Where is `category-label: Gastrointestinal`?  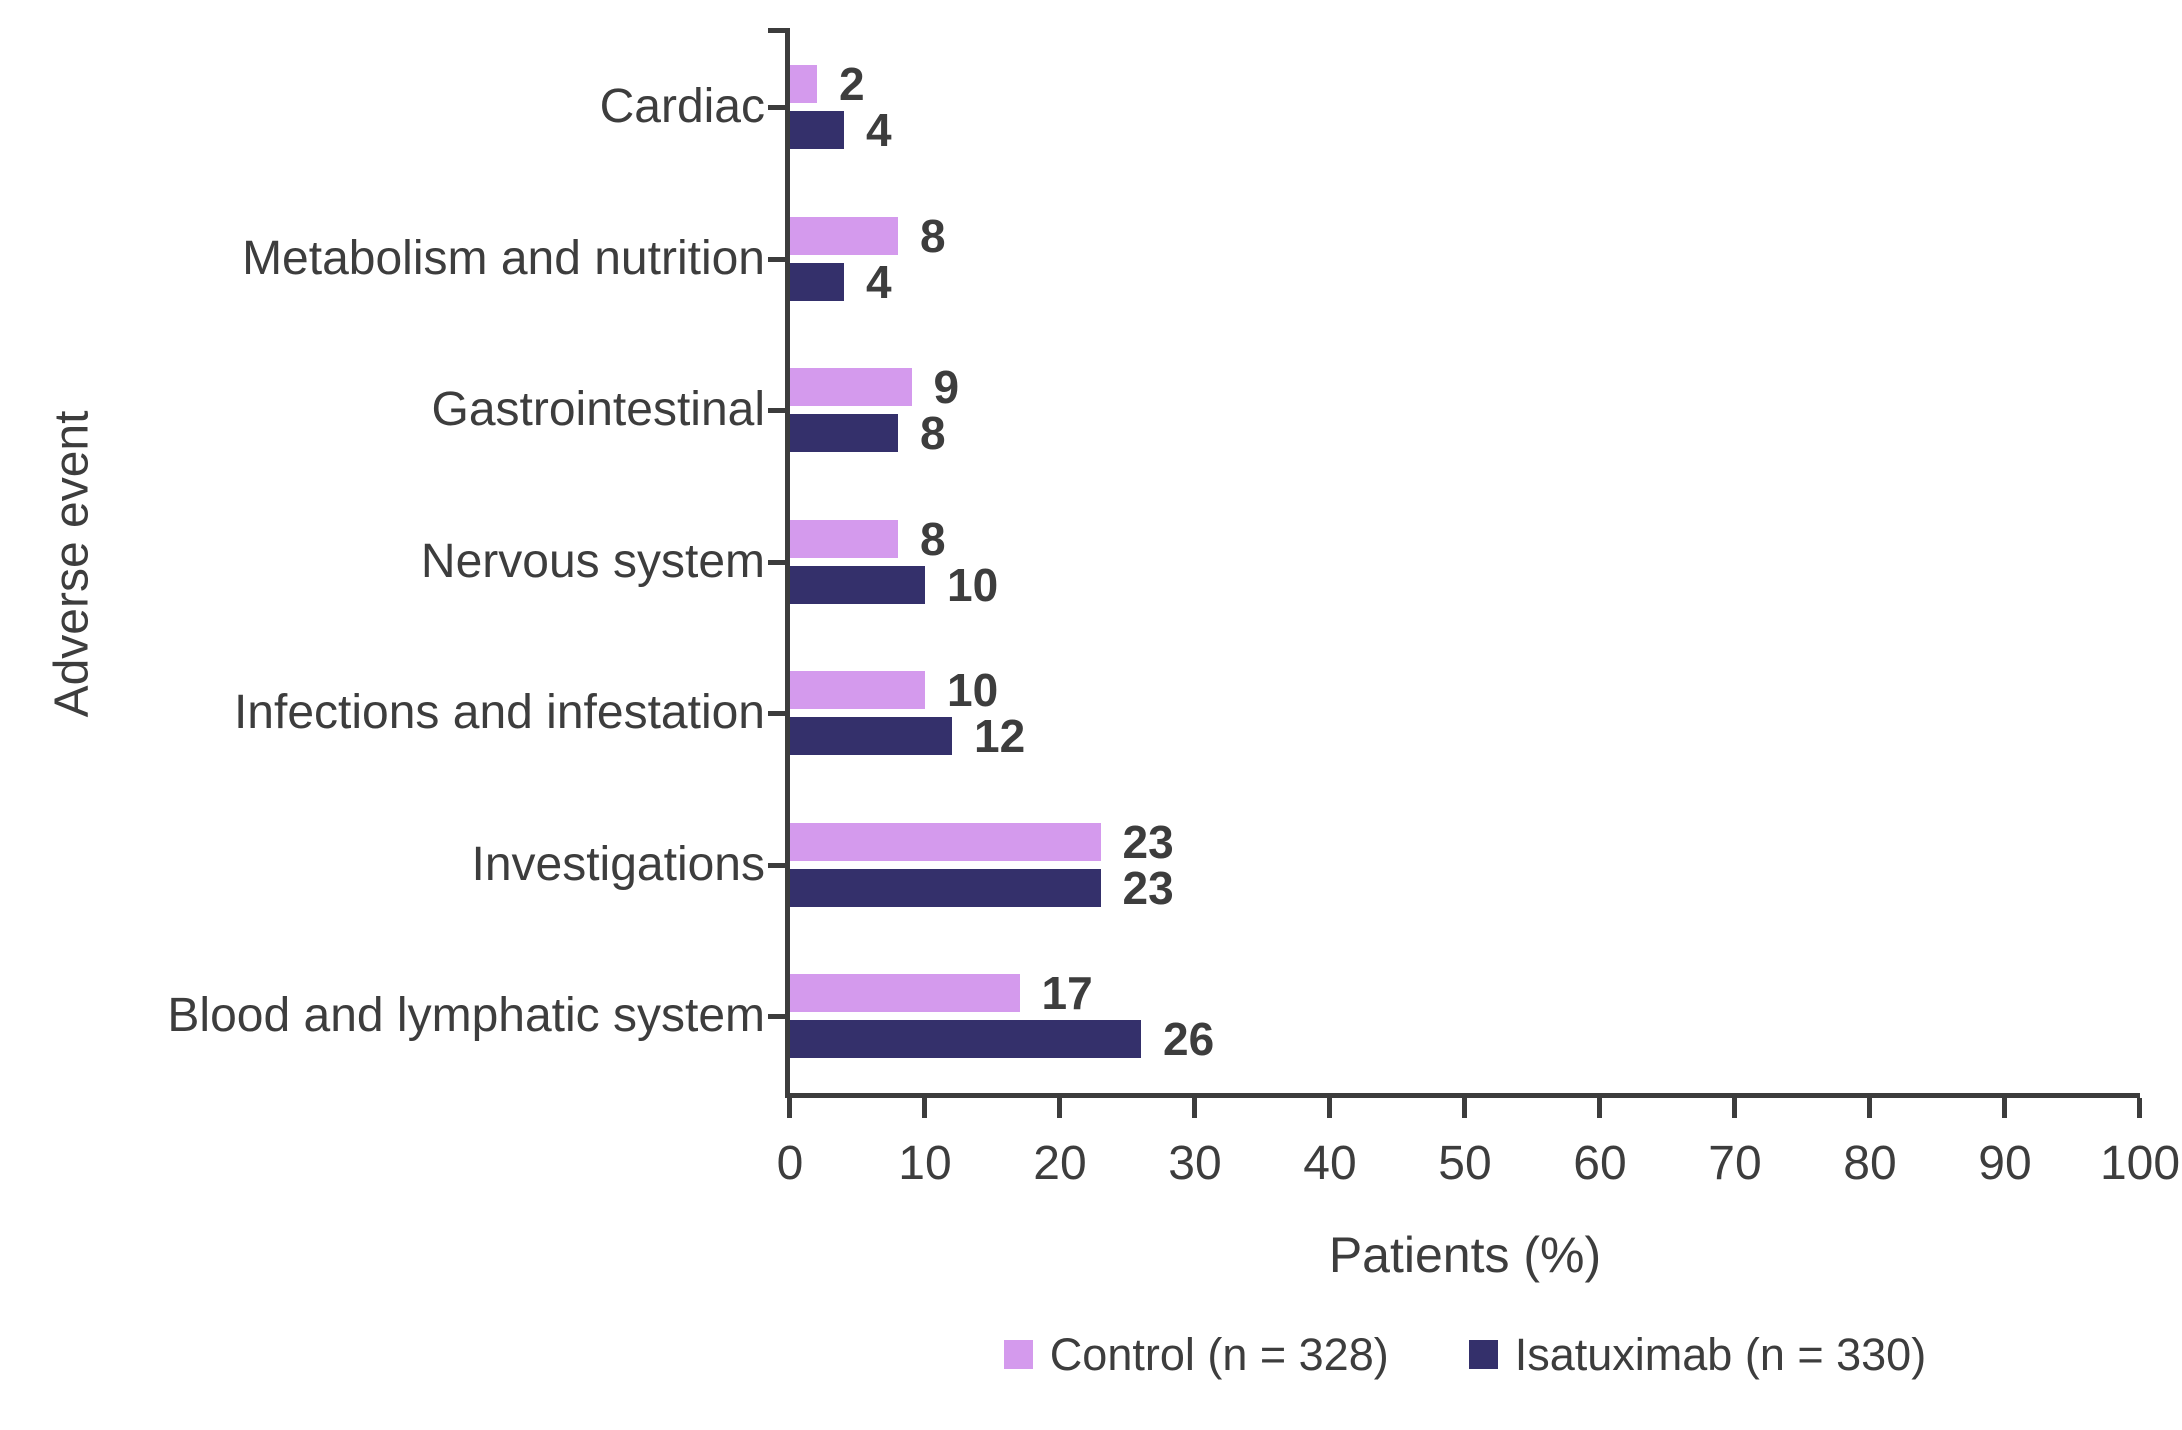
category-label: Gastrointestinal is located at coordinates (598, 409).